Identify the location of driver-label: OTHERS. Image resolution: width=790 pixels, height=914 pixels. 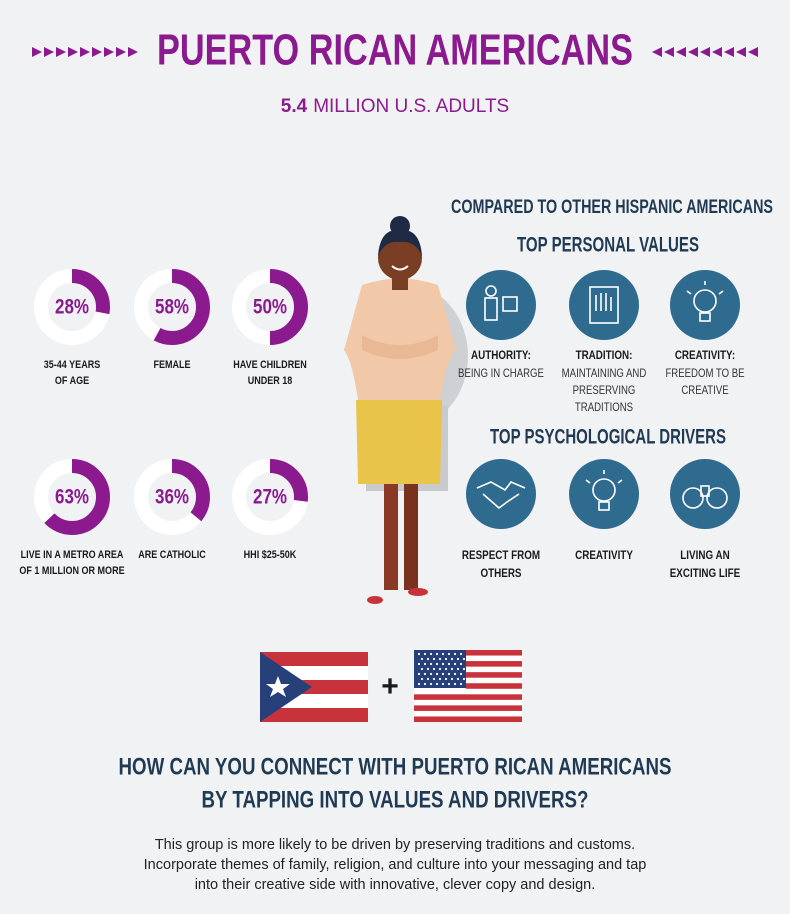
(500, 573).